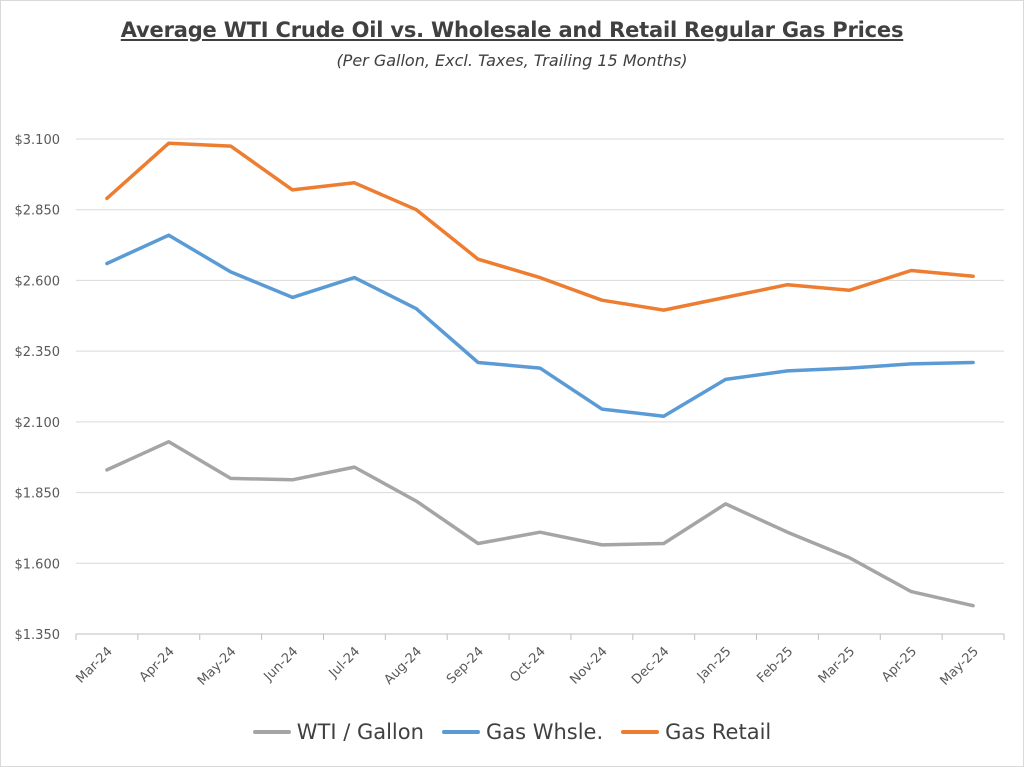  Describe the element at coordinates (650, 665) in the screenshot. I see `x-tick-label: Dec-24` at that location.